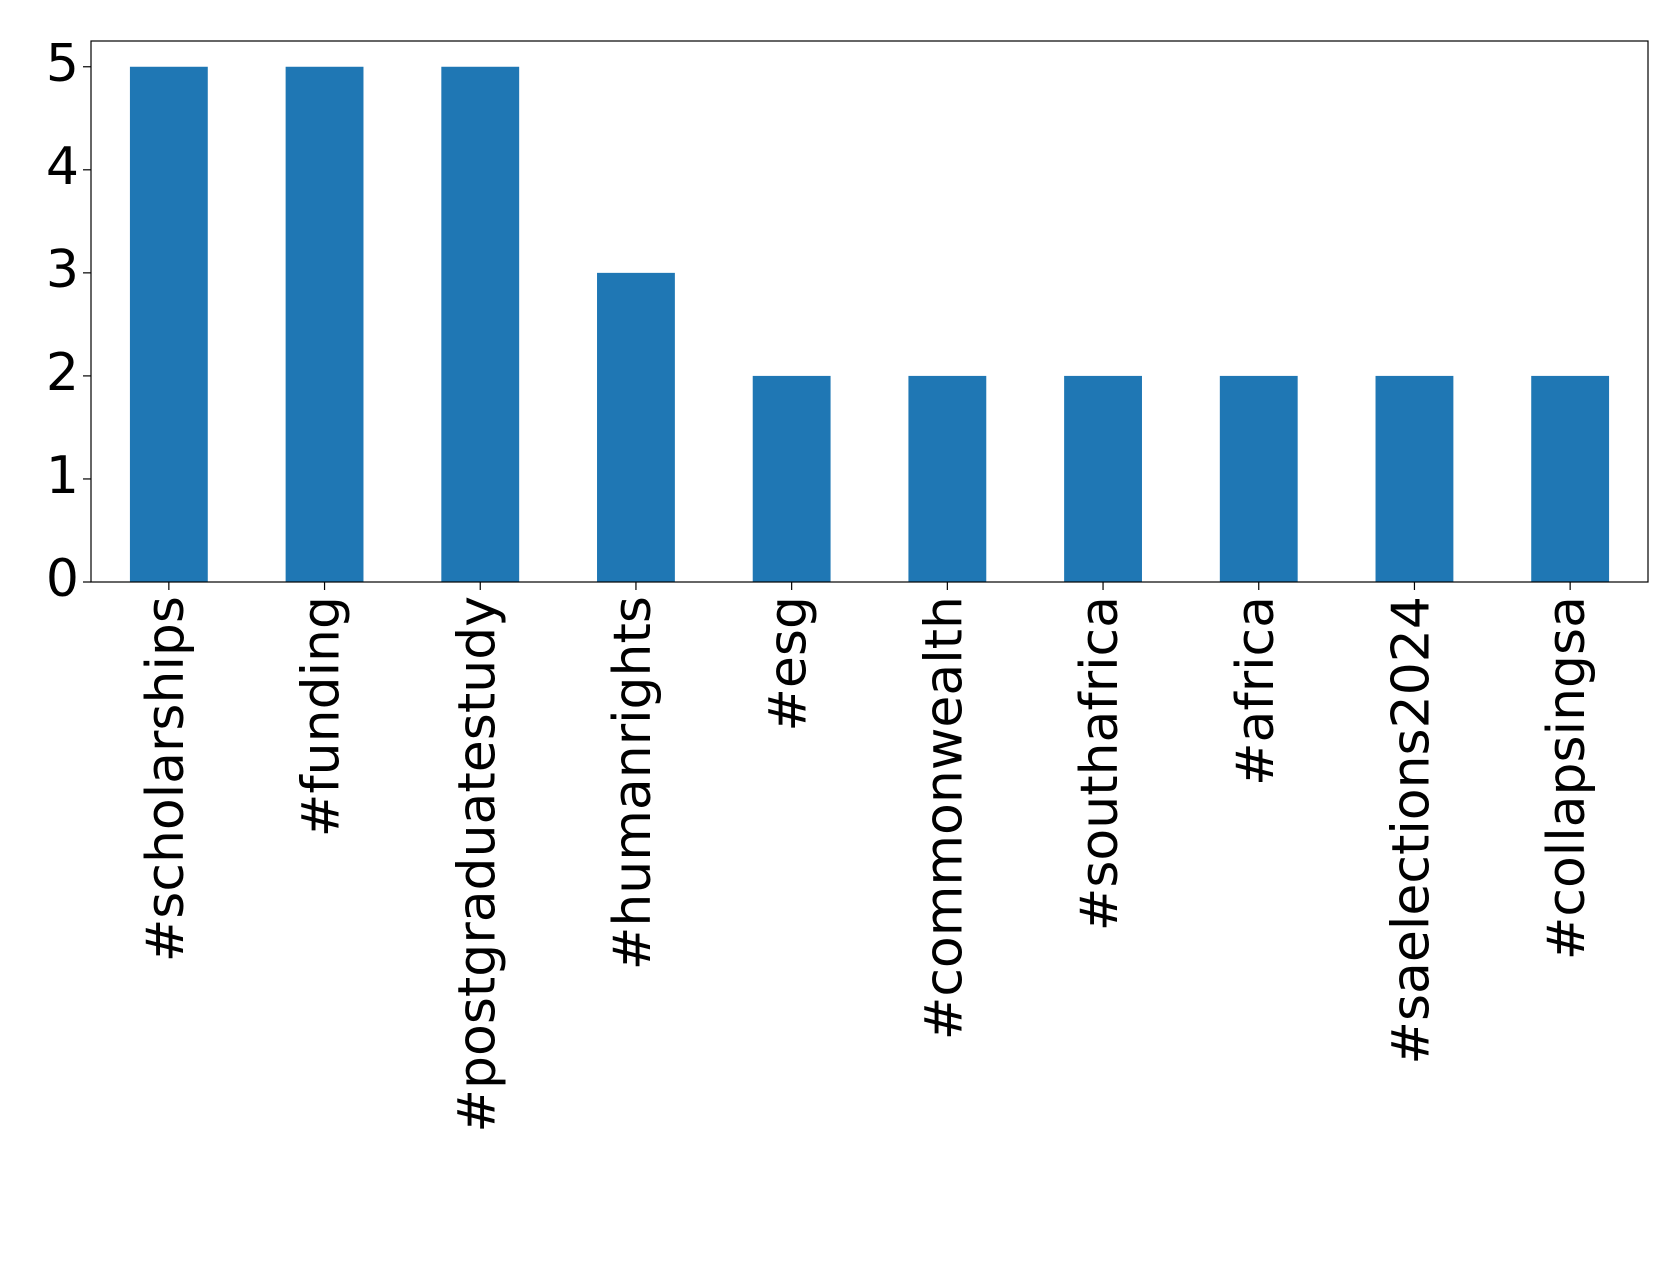  What do you see at coordinates (62, 476) in the screenshot?
I see `y-tick-label: 1` at bounding box center [62, 476].